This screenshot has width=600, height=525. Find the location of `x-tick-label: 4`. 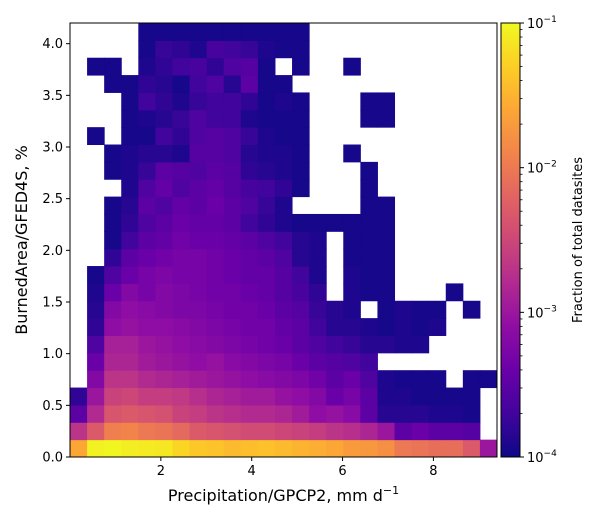

x-tick-label: 4 is located at coordinates (252, 471).